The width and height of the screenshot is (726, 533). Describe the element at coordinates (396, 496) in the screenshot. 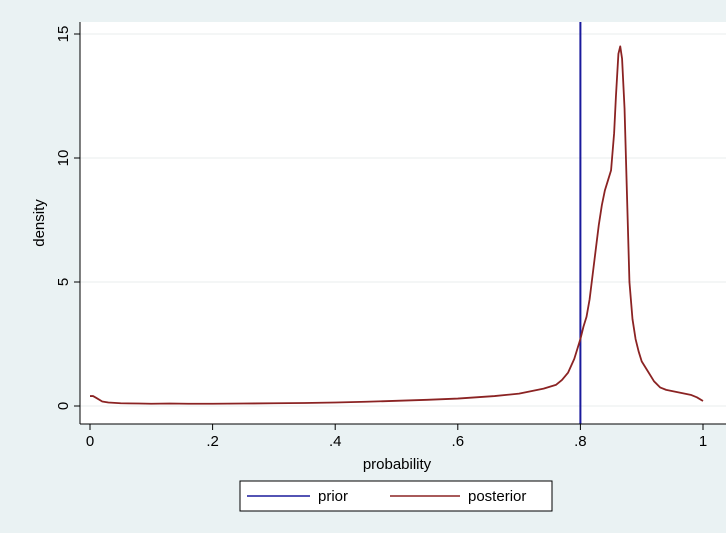

I see `legend: prior posterior` at that location.